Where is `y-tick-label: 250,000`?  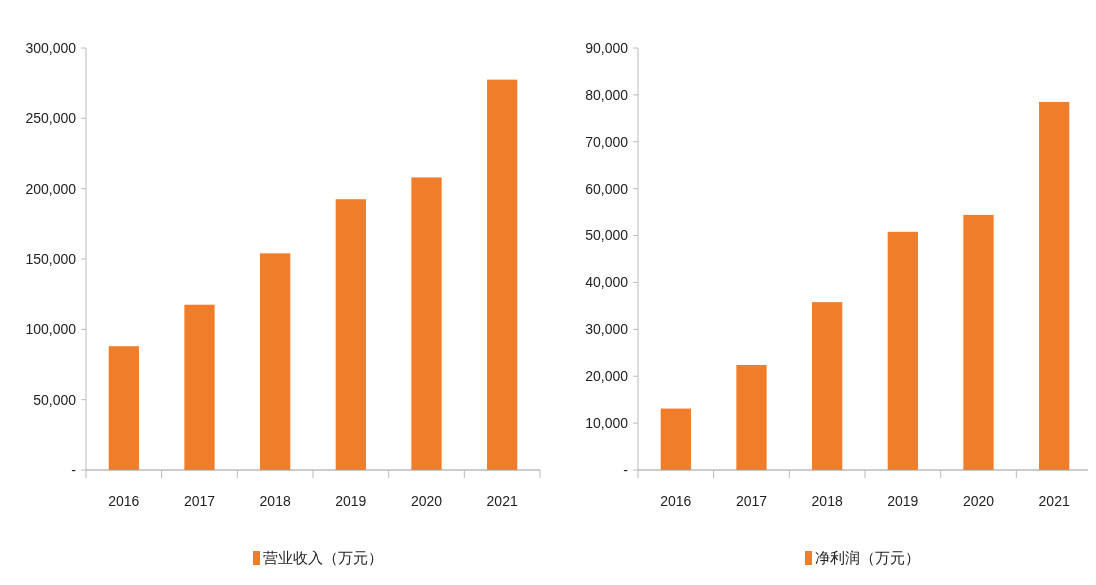
y-tick-label: 250,000 is located at coordinates (51, 118).